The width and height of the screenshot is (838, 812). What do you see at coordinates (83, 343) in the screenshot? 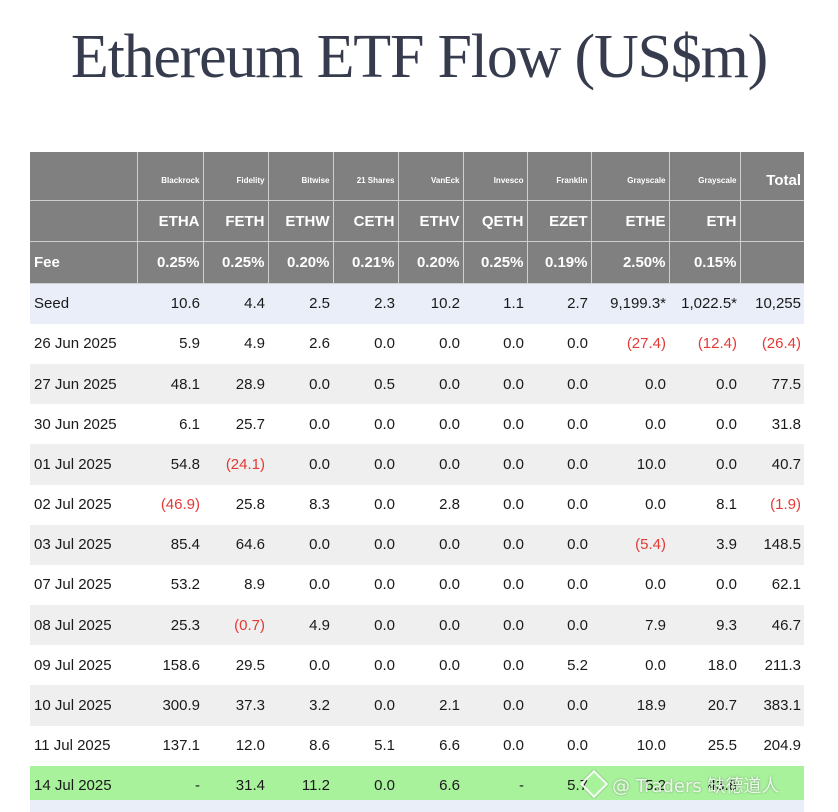
I see `row-date-cell: 26 Jun 2025` at bounding box center [83, 343].